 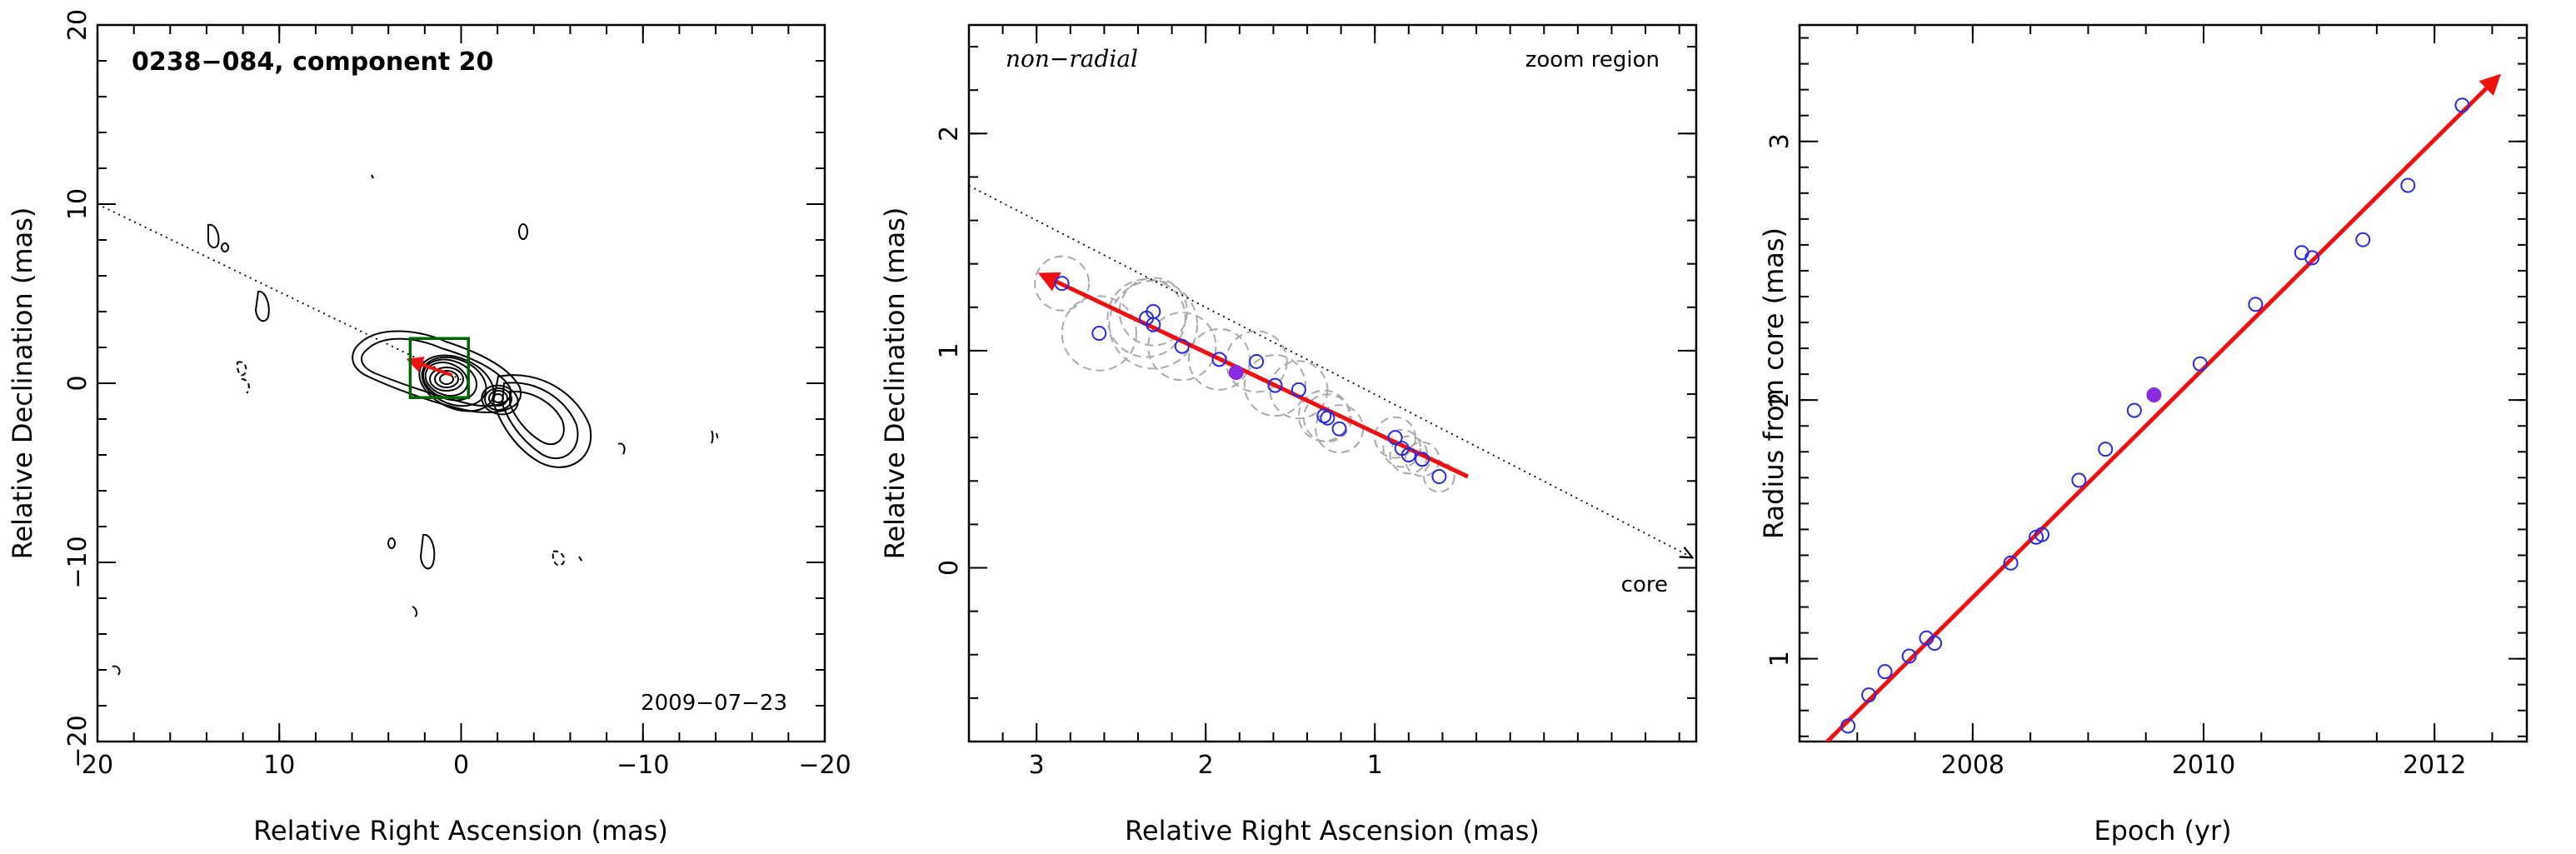 What do you see at coordinates (2203, 765) in the screenshot?
I see `x-tick-label: 2010` at bounding box center [2203, 765].